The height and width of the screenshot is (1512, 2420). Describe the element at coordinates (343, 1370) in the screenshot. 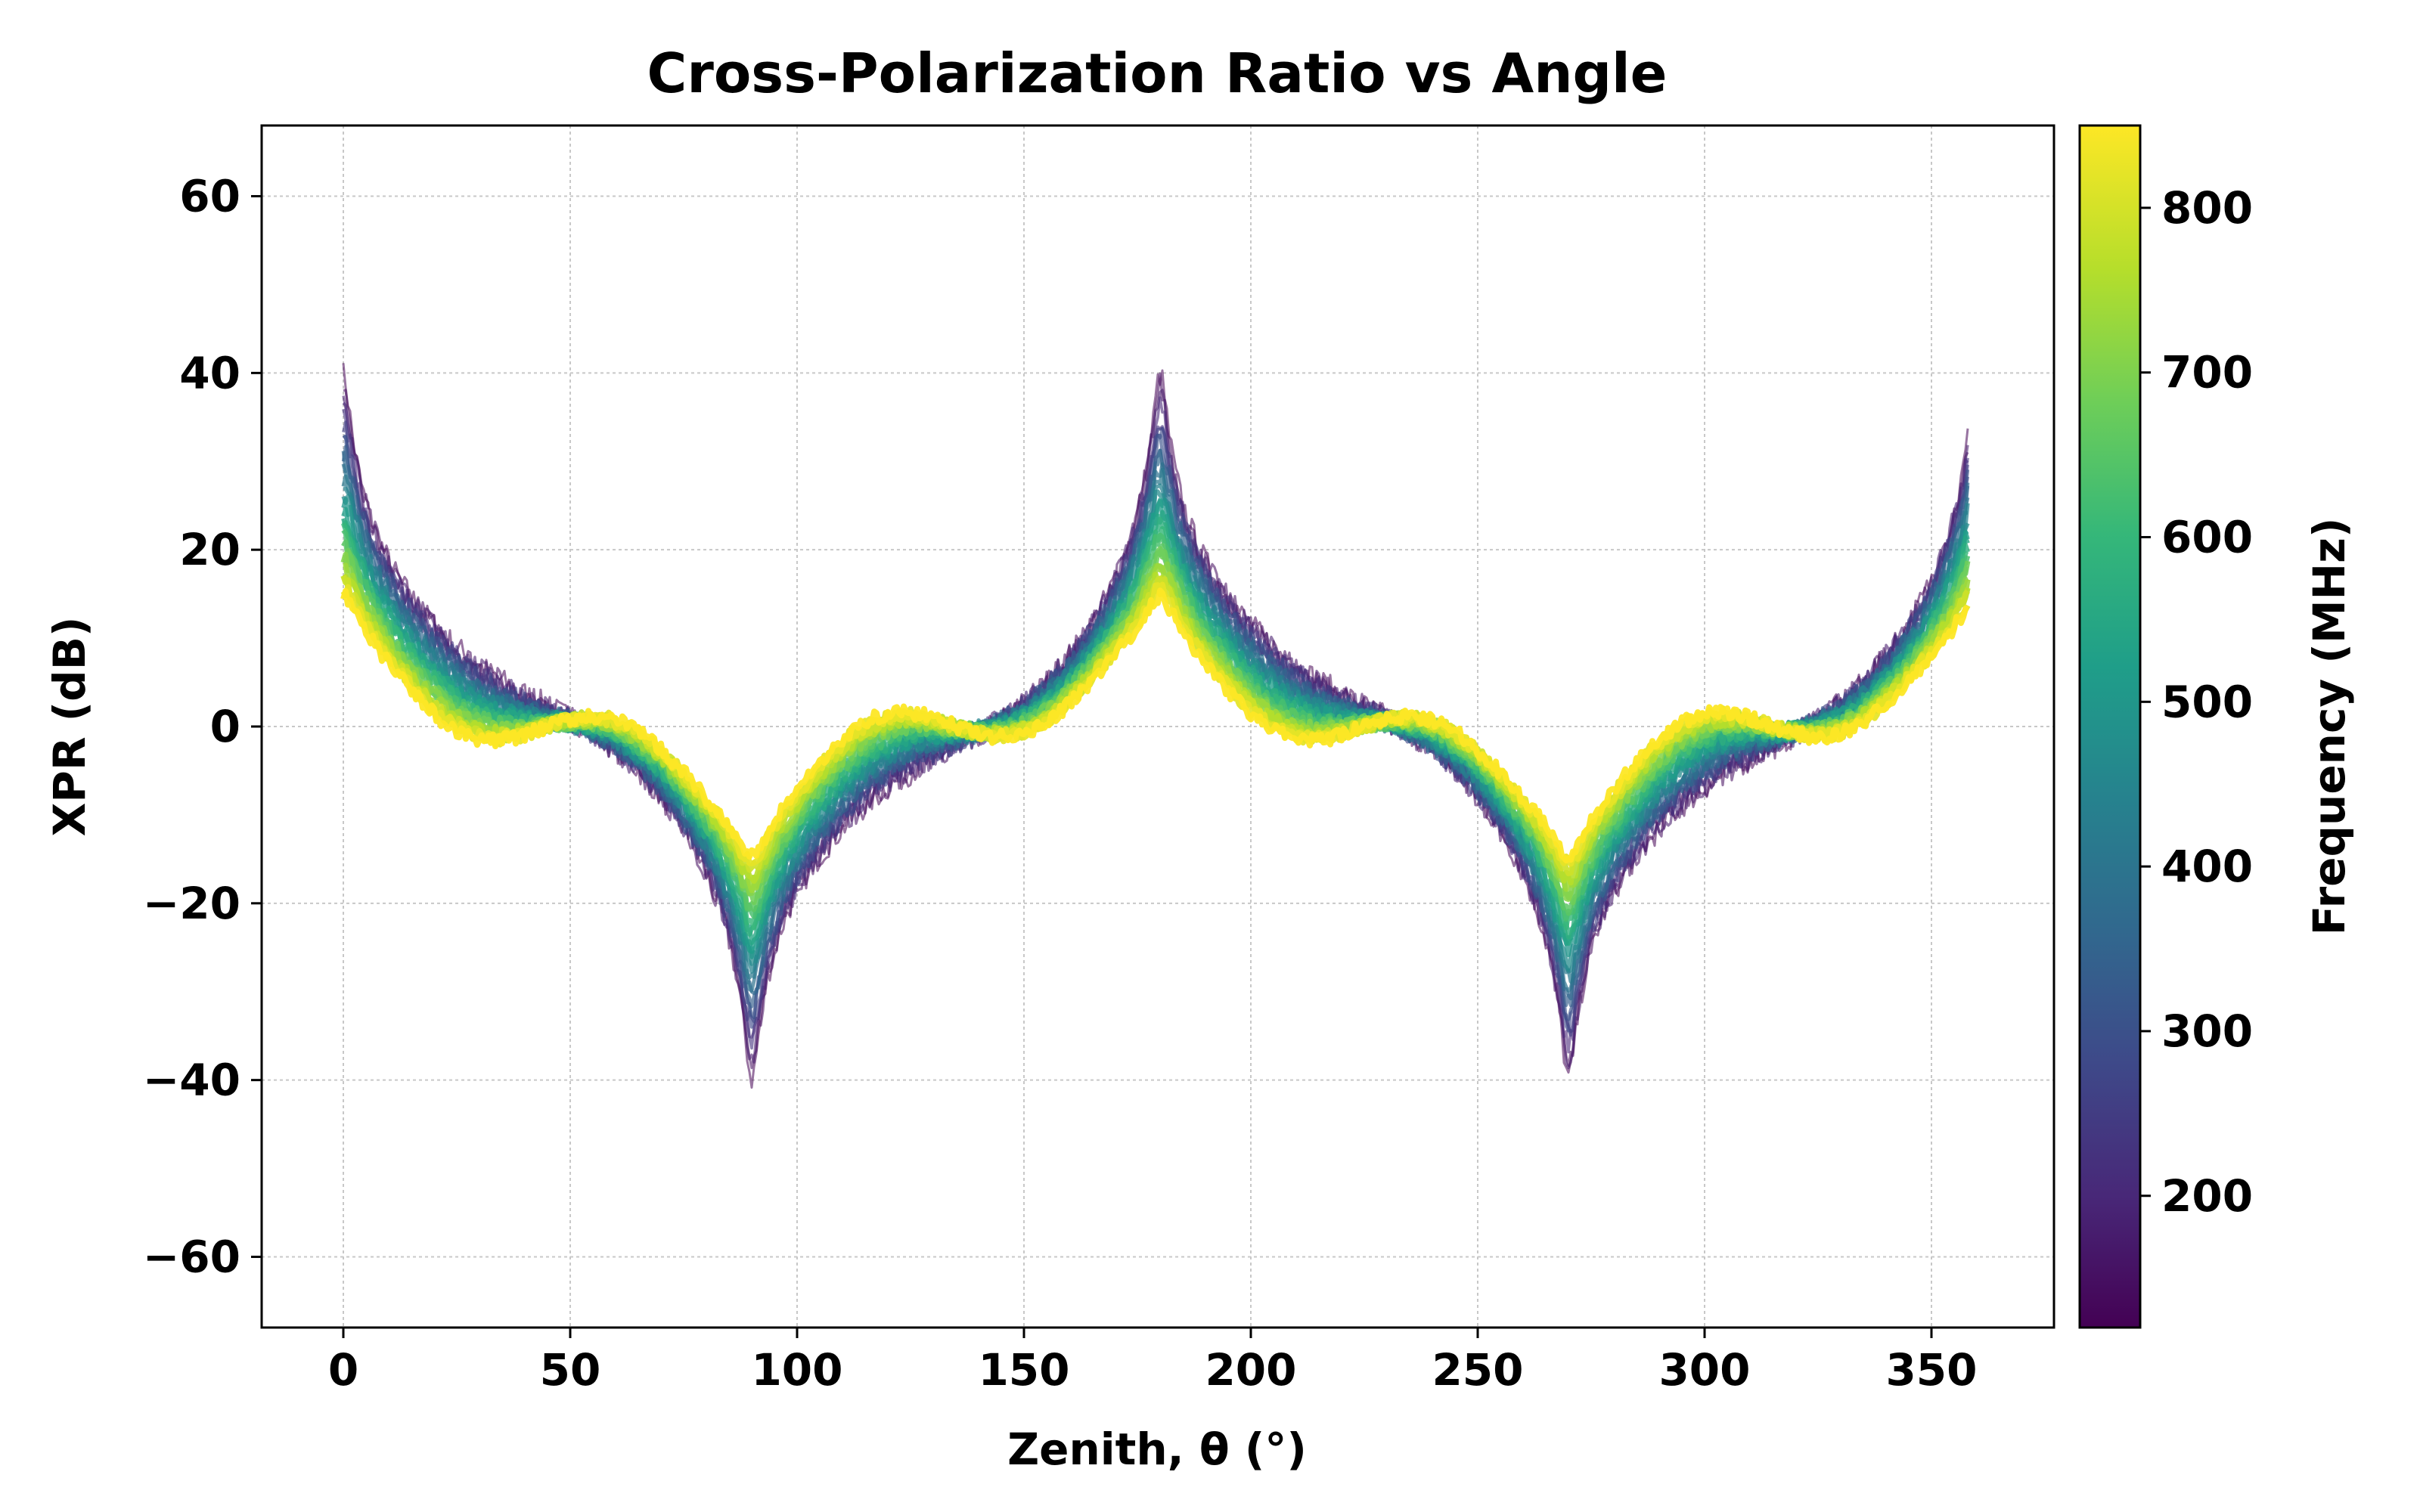

I see `x-tick-label: 0` at that location.